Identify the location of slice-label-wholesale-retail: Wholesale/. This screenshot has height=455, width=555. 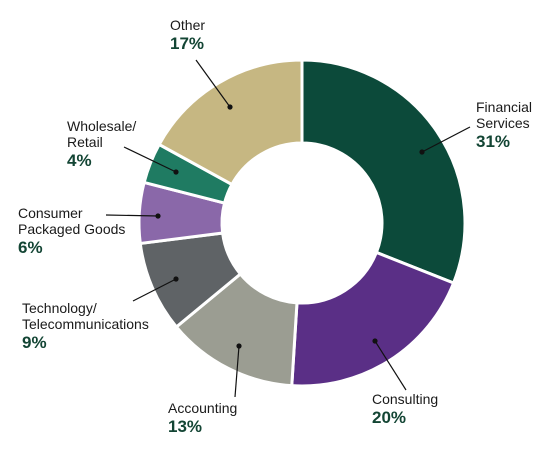
(101, 126).